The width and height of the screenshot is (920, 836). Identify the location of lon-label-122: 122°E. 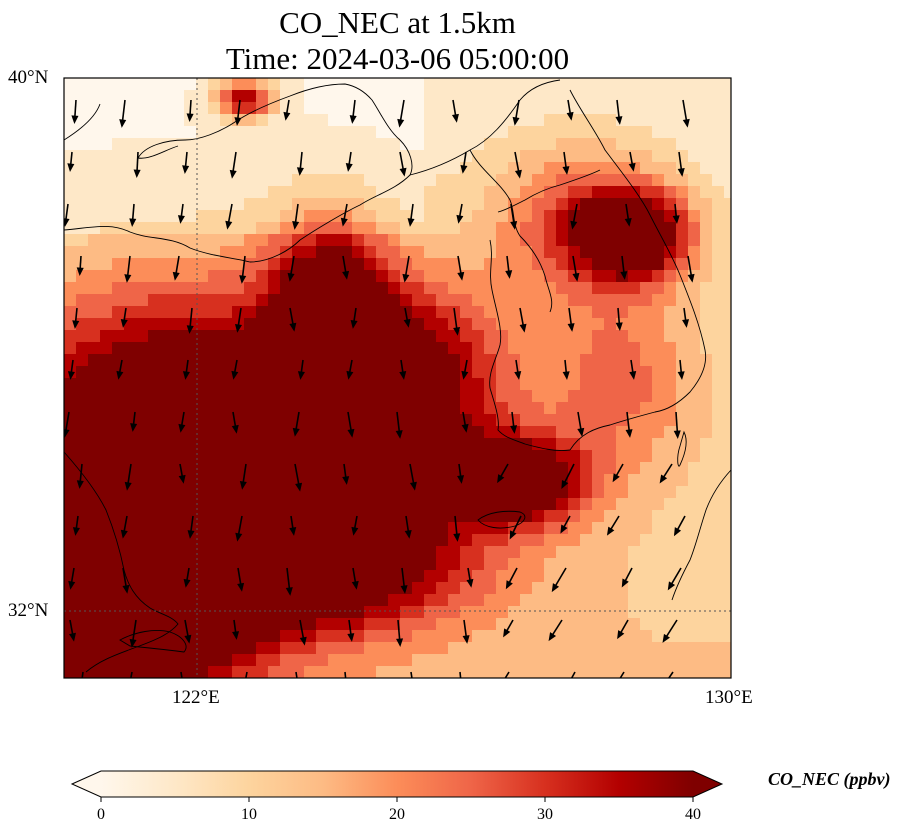
(196, 697).